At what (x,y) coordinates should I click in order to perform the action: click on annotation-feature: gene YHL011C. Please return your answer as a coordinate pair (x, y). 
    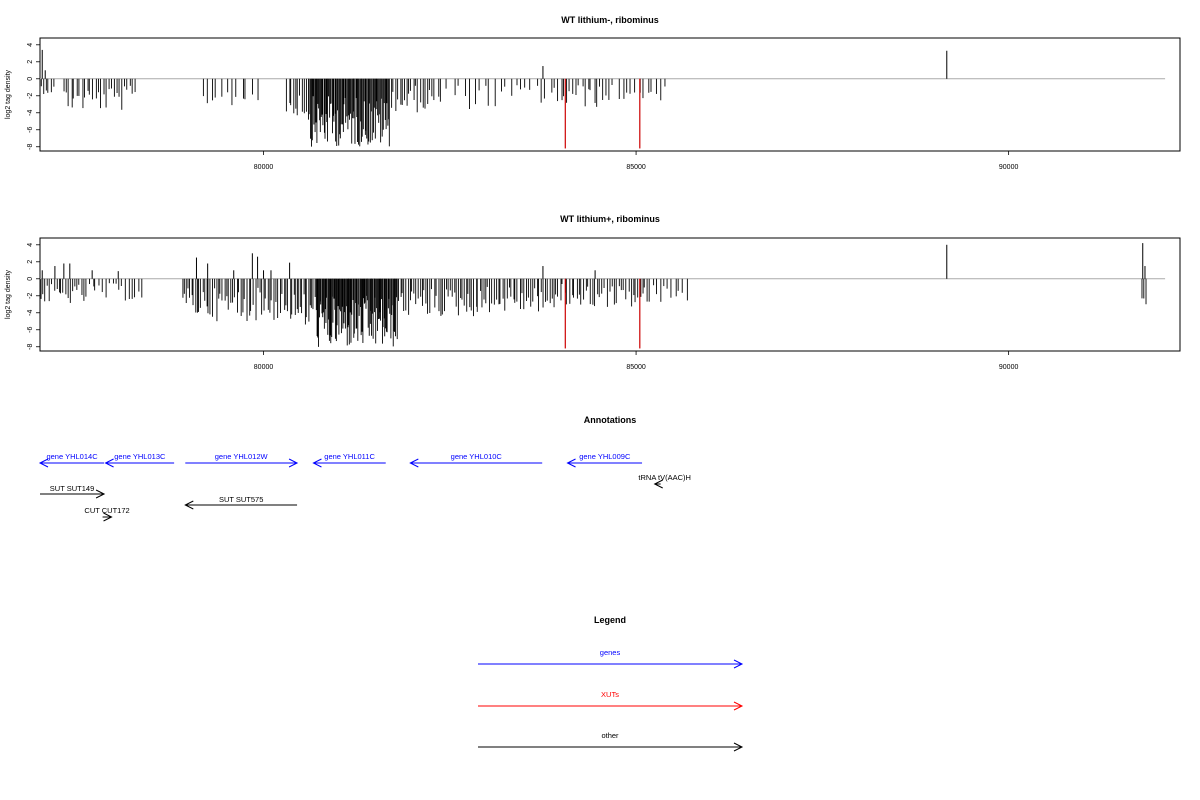
    Looking at the image, I should click on (349, 460).